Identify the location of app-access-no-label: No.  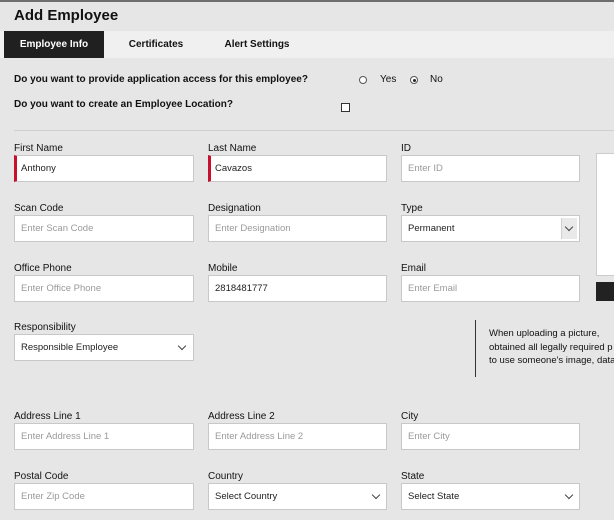
(436, 79).